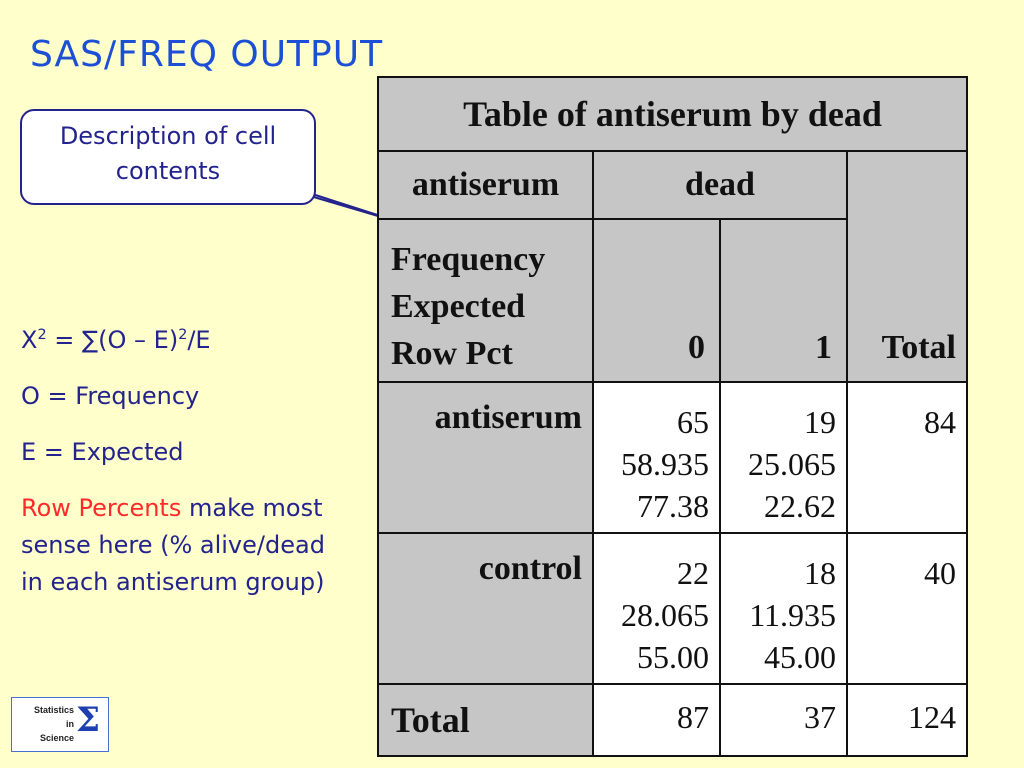  What do you see at coordinates (102, 452) in the screenshot?
I see `expected-definition: E = Expected` at bounding box center [102, 452].